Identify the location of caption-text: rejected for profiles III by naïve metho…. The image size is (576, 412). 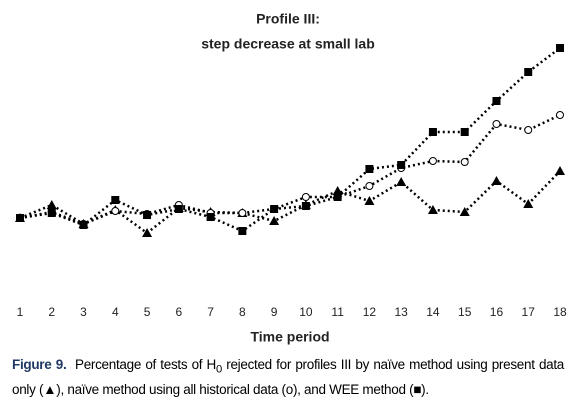
(288, 377).